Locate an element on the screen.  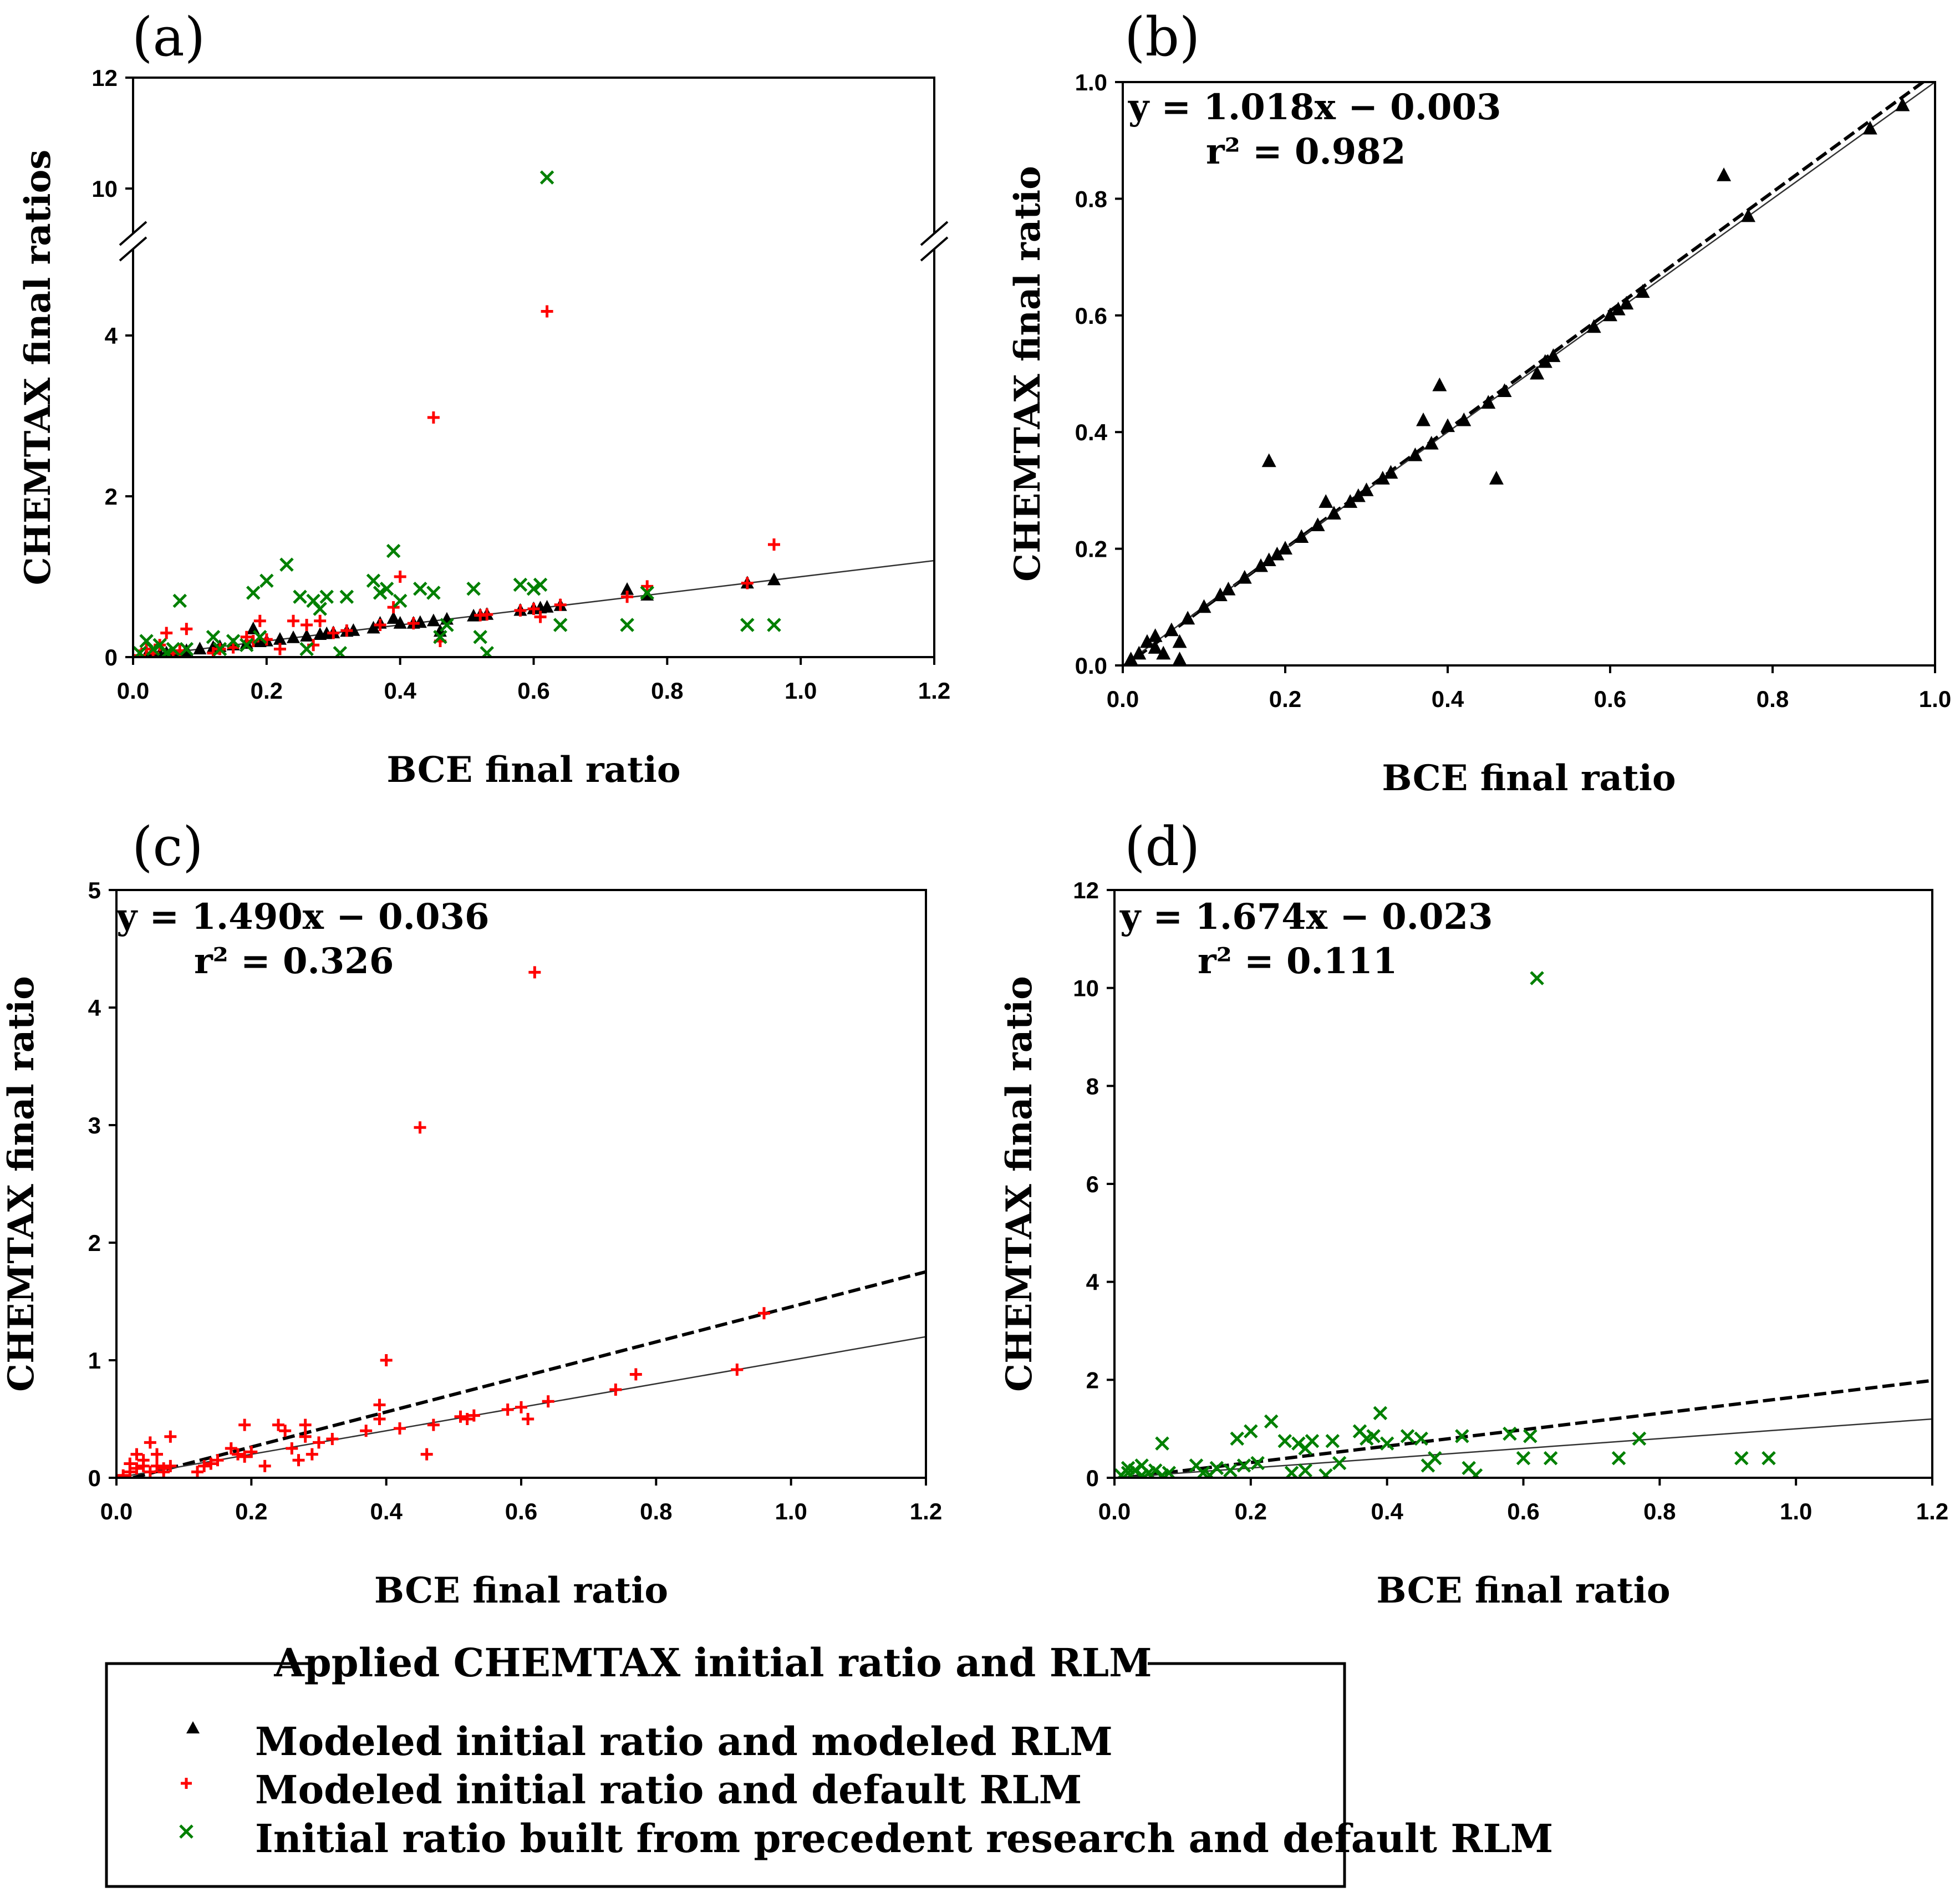
x-tick-label: 1.0 is located at coordinates (1935, 699).